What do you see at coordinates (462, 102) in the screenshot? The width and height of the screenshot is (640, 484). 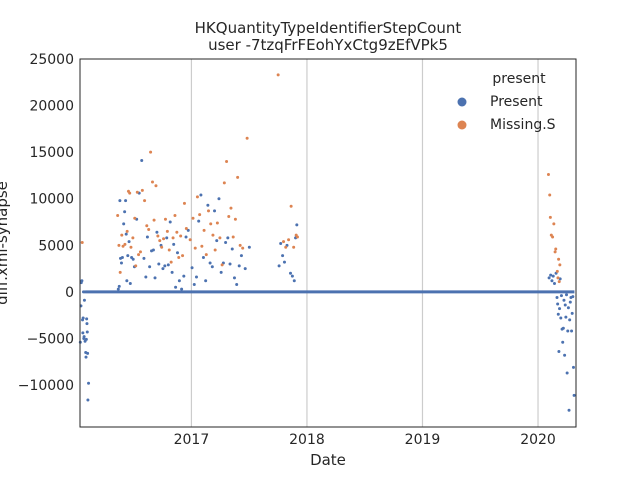 I see `legend-marker-present` at bounding box center [462, 102].